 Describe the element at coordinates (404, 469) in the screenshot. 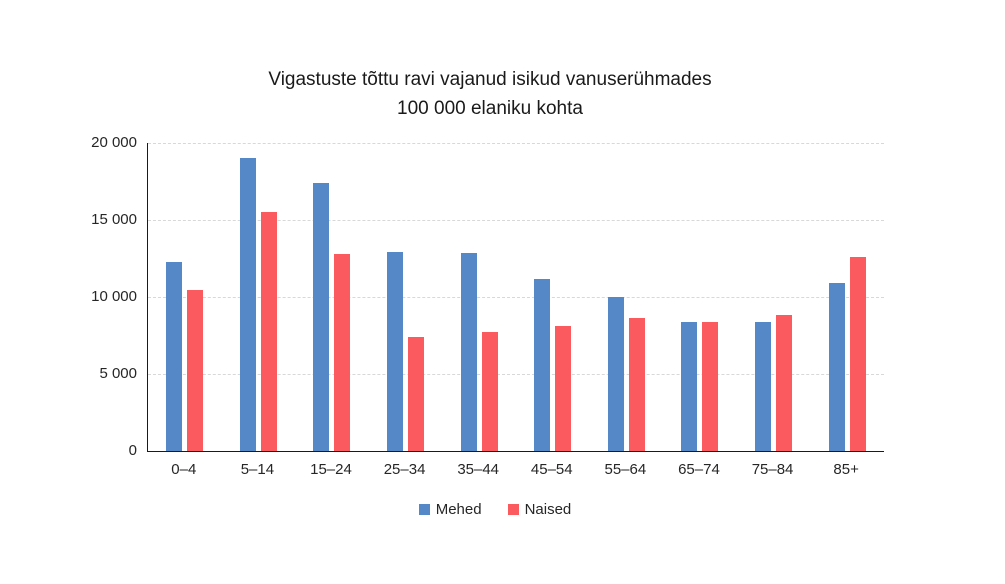

I see `x-tick-label: 25–34` at that location.